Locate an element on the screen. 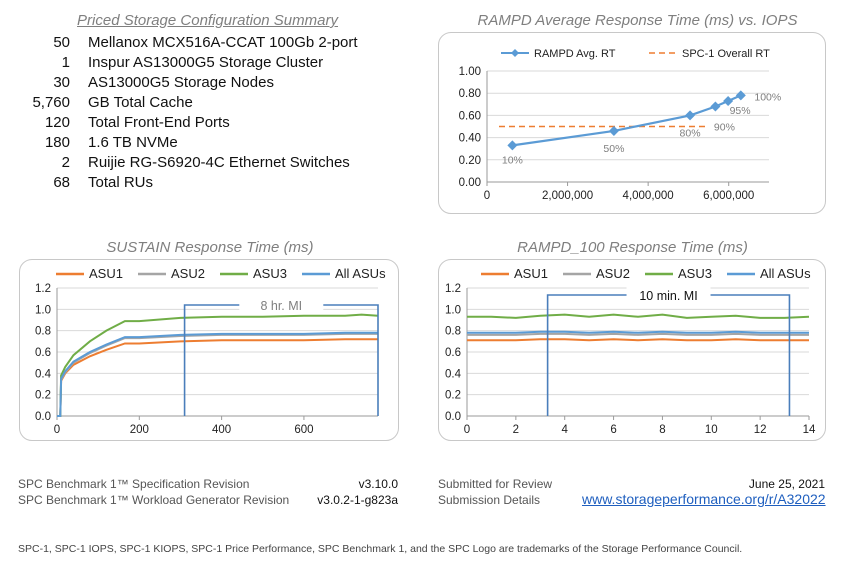  summary-count: 68 is located at coordinates (61, 182).